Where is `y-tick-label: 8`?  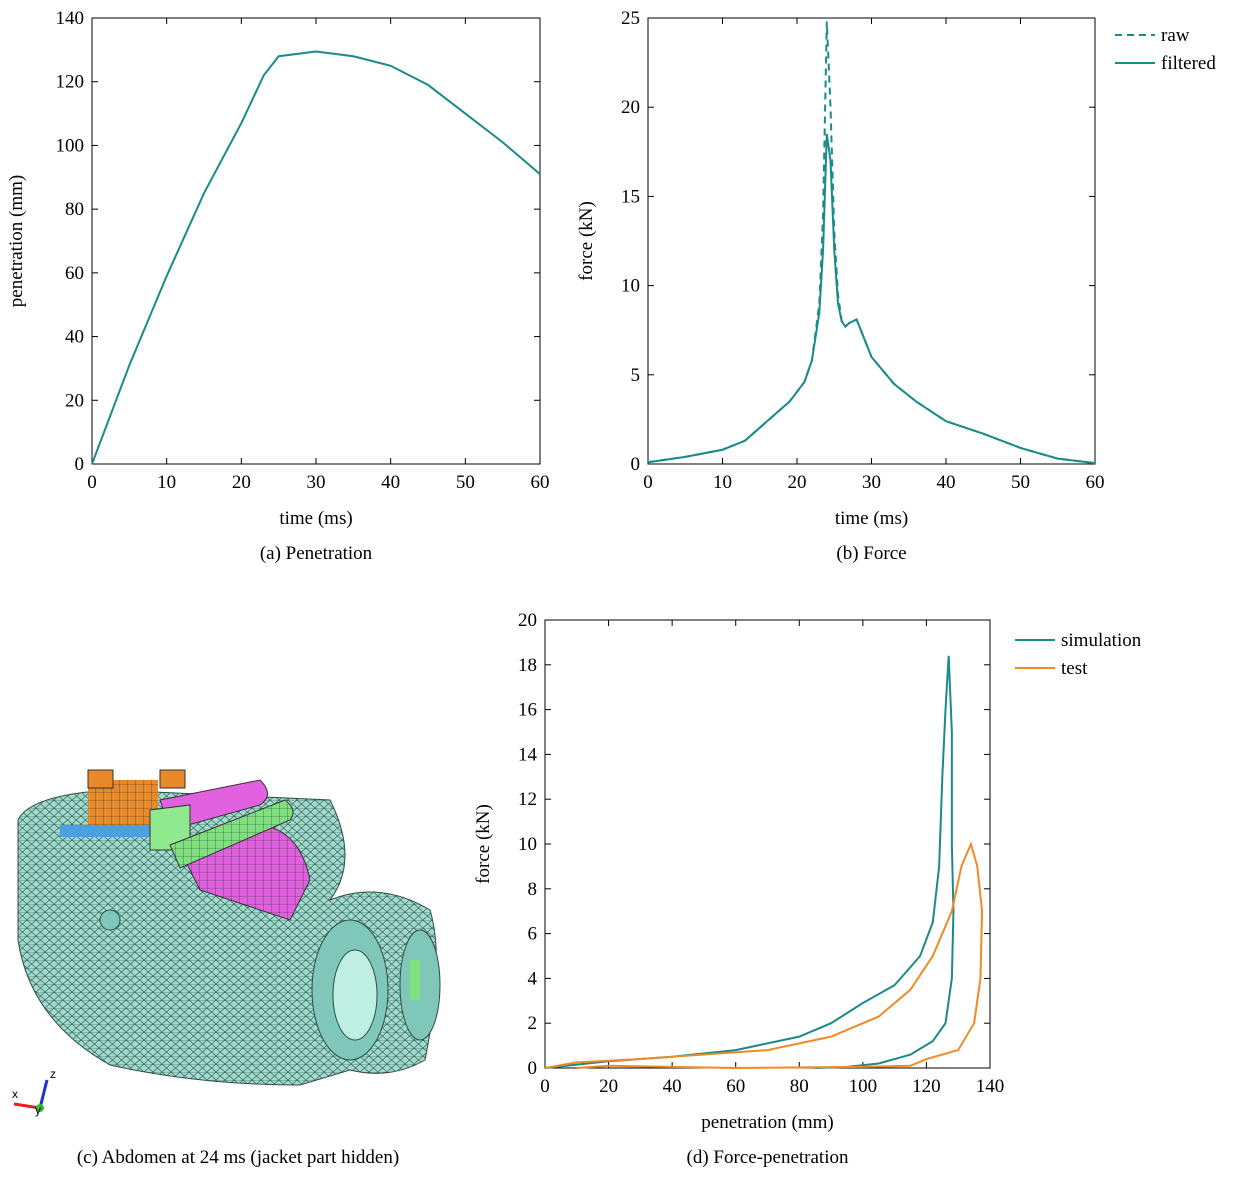 y-tick-label: 8 is located at coordinates (533, 889).